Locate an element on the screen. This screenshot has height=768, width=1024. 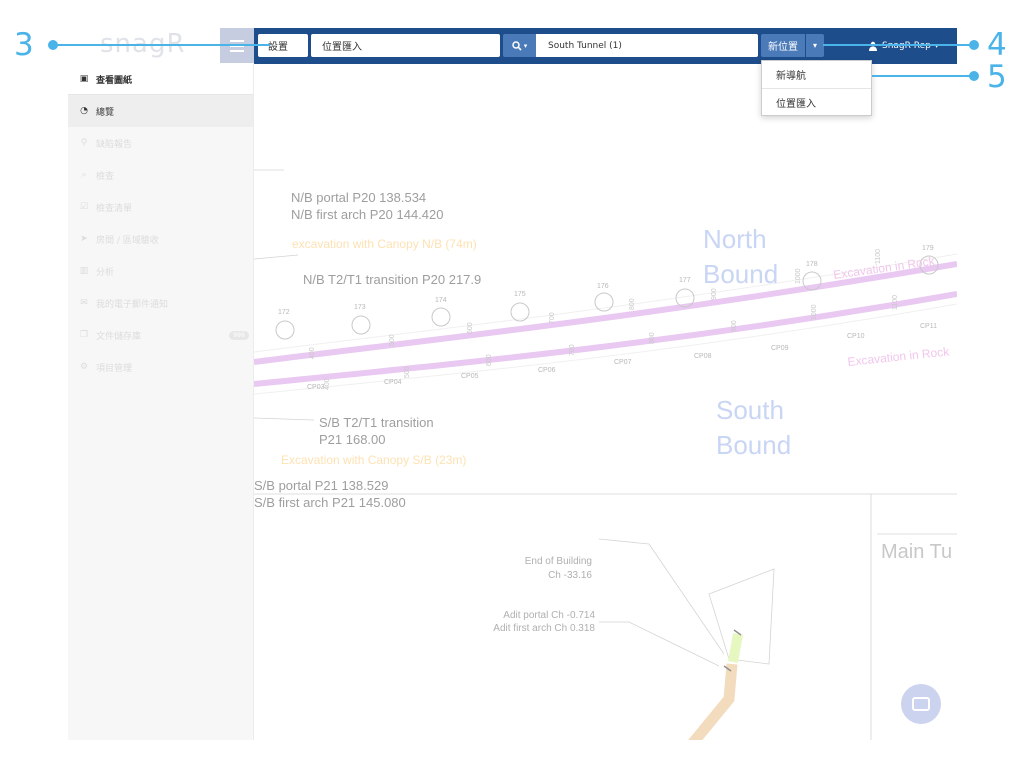
sidebar-item-inspection: ⌕ 檢查 is located at coordinates (160, 175).